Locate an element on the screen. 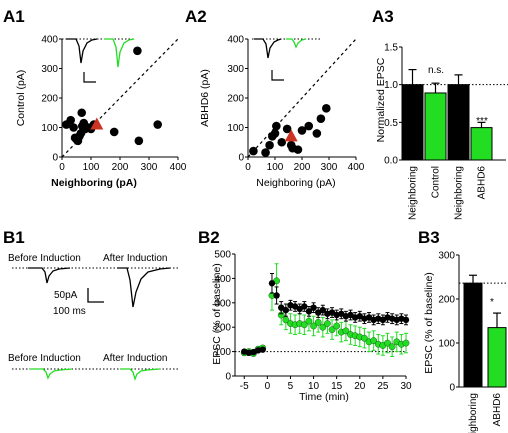  b2-y-tick-label: 200 is located at coordinates (222, 328).